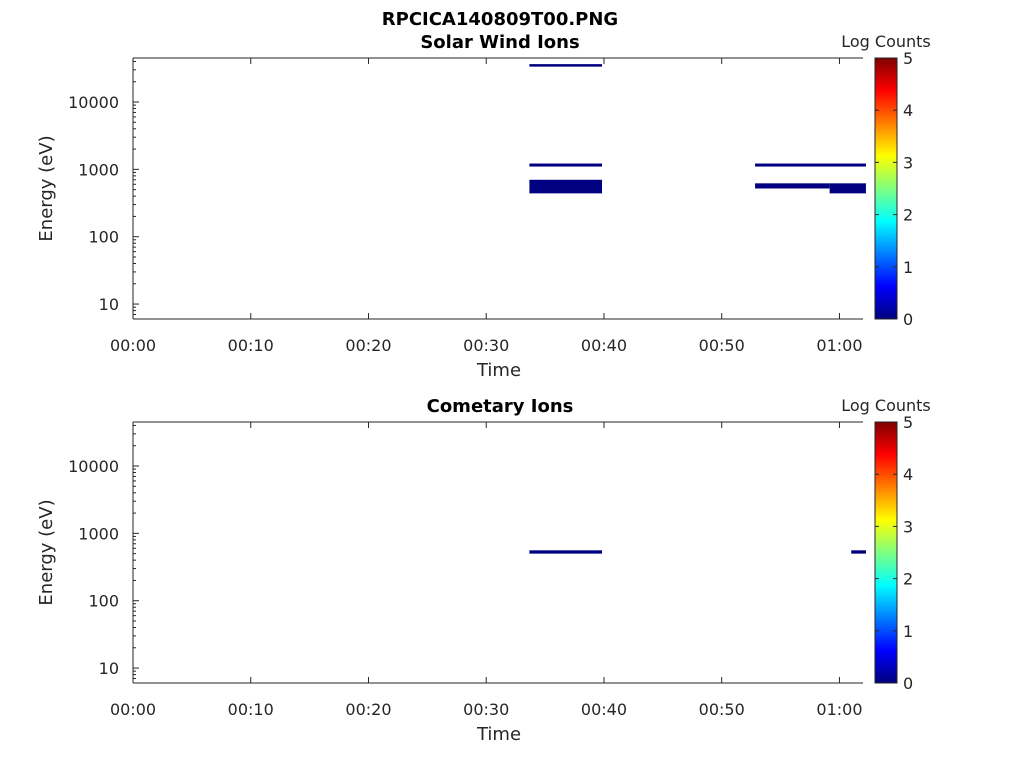 The image size is (1024, 768). What do you see at coordinates (500, 406) in the screenshot?
I see `panel-title: Cometary Ions` at bounding box center [500, 406].